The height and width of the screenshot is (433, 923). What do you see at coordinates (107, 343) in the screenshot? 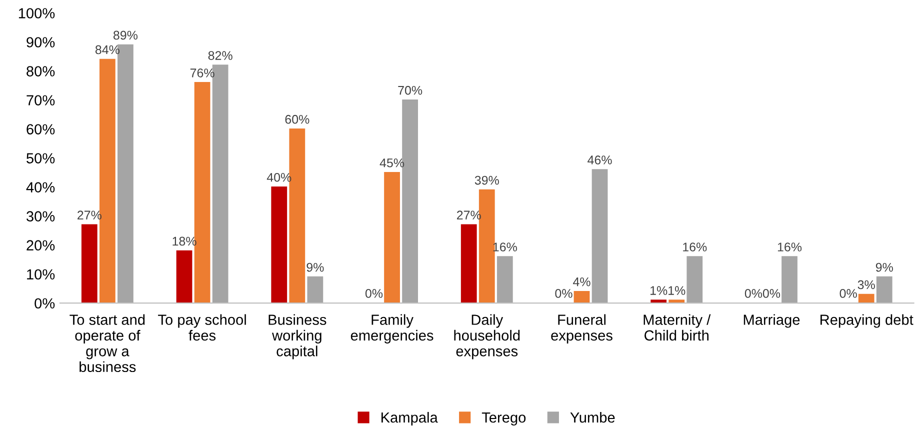
I see `x-tick-label: To start and operate of grow a business` at bounding box center [107, 343].